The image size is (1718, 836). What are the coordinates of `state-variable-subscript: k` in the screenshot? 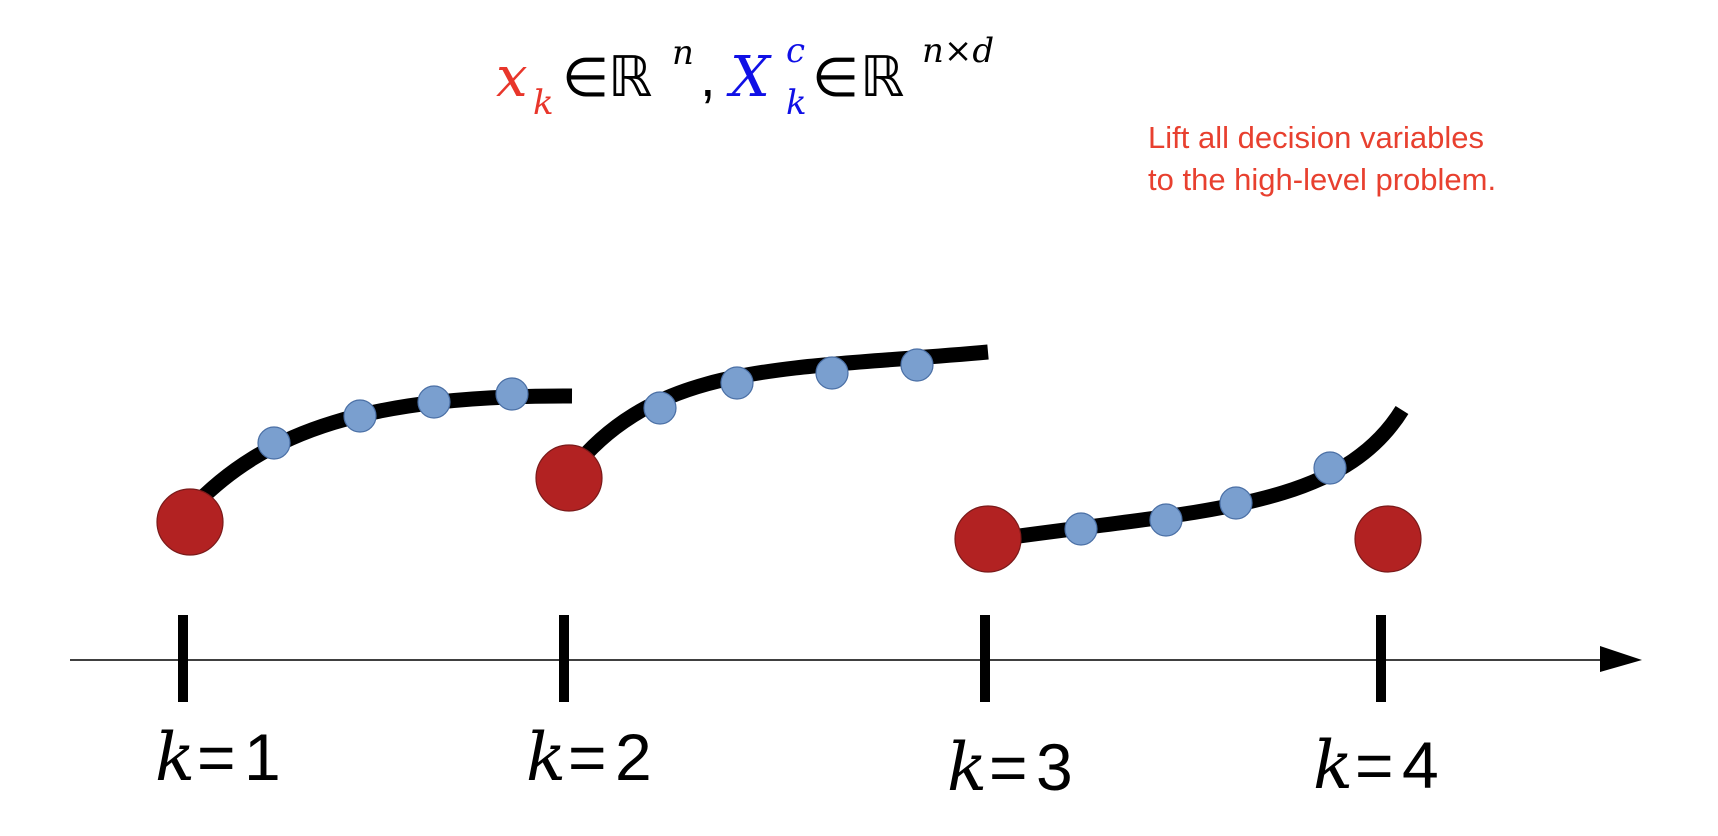 It's located at (543, 103).